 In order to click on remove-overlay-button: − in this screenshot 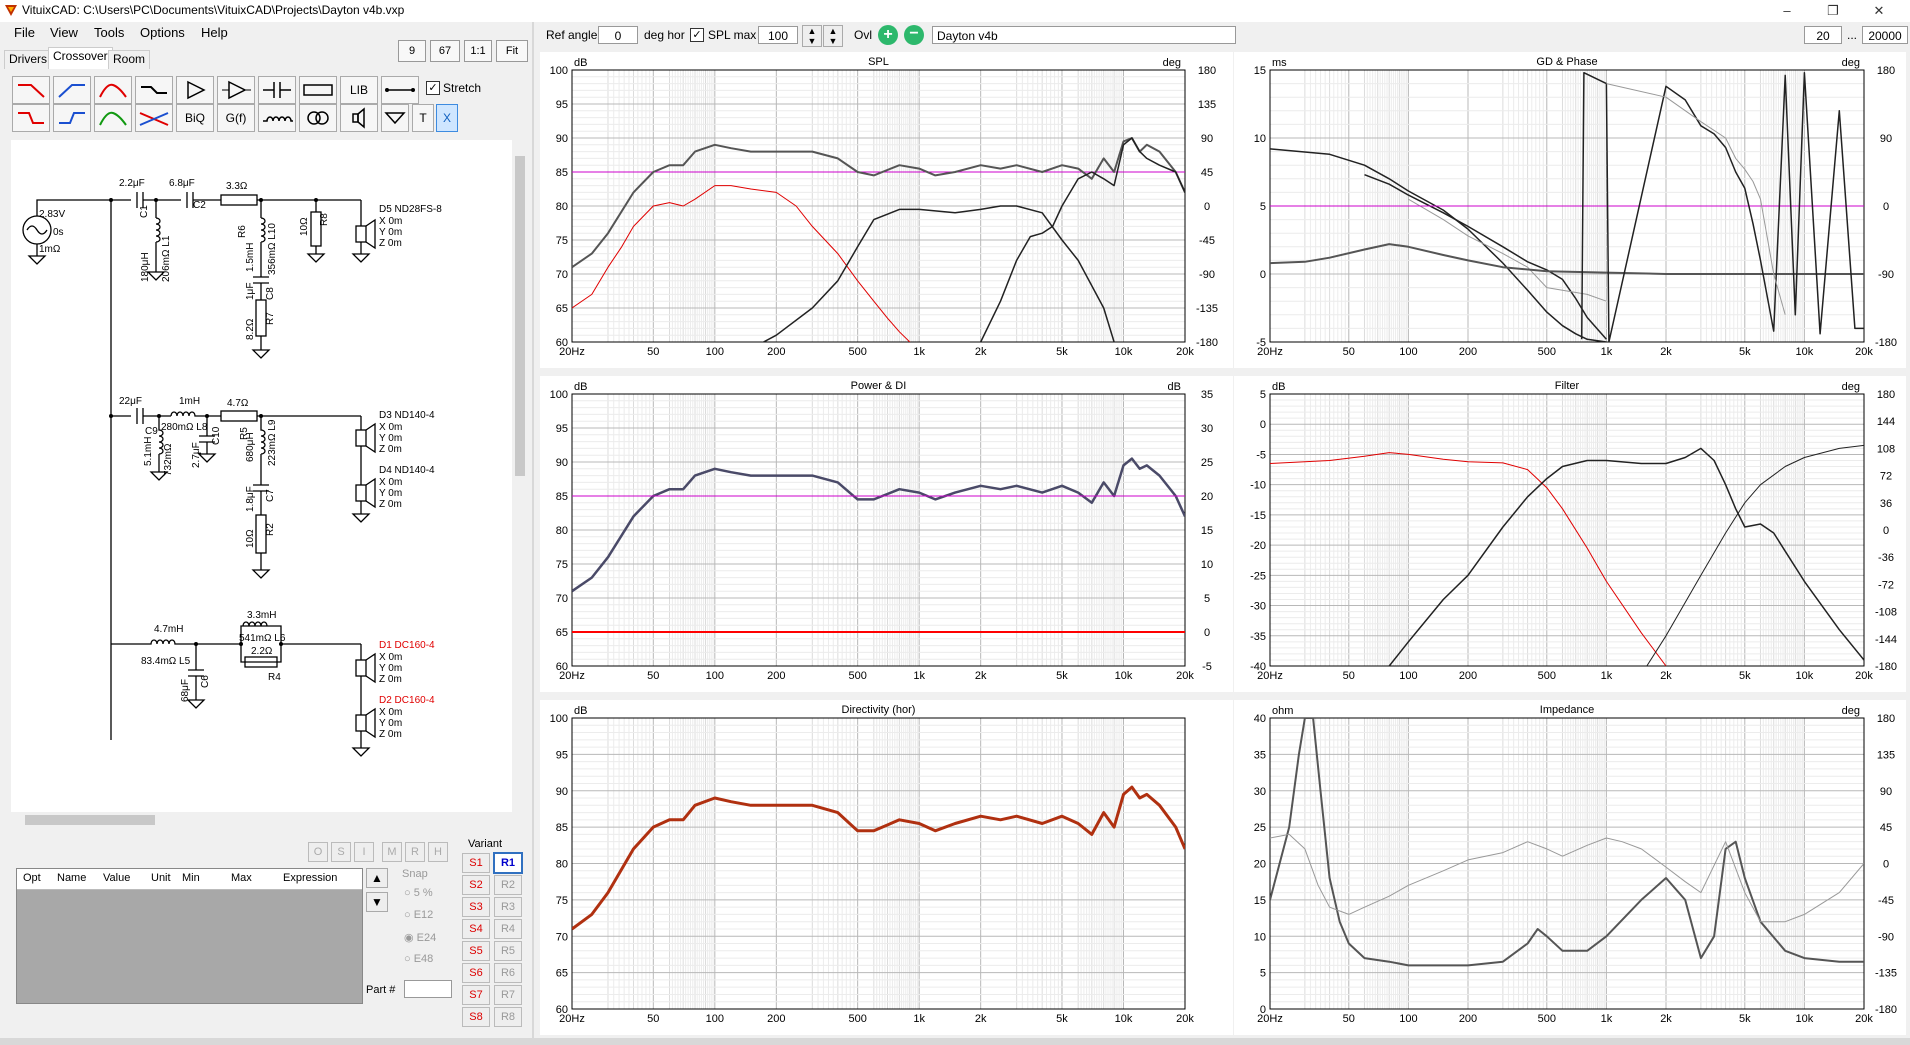, I will do `click(914, 35)`.